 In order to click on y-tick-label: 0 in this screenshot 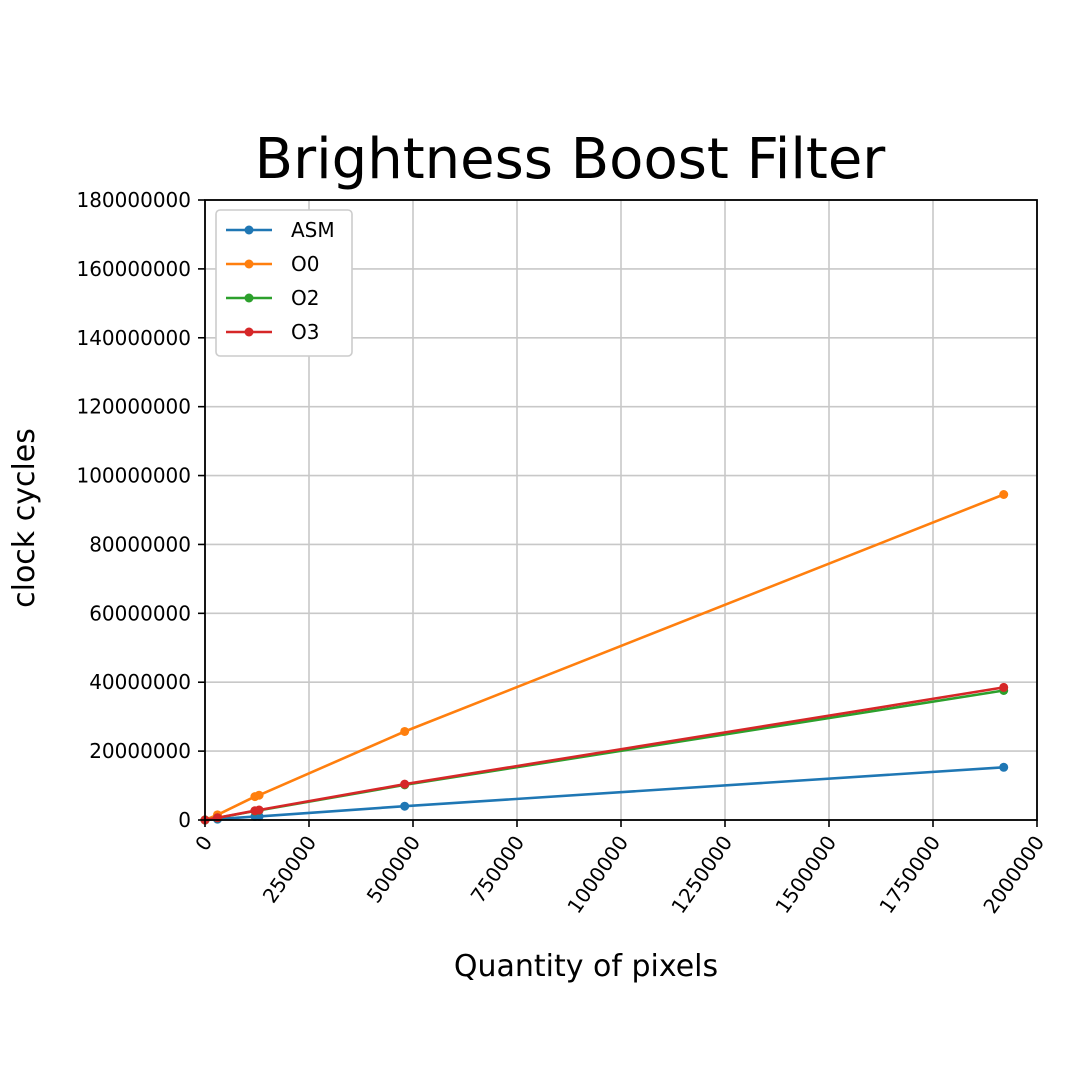, I will do `click(184, 820)`.